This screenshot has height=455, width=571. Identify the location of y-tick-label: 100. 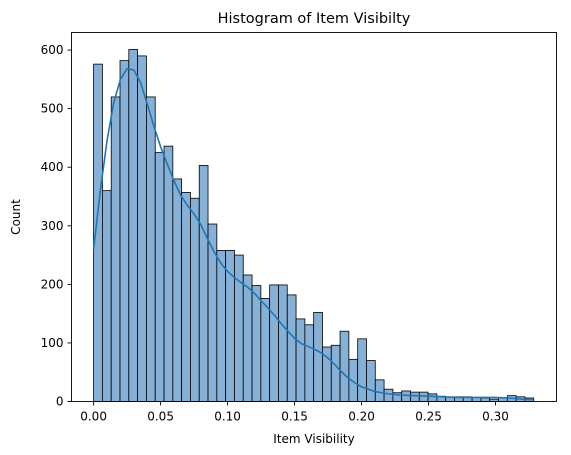
(52, 343).